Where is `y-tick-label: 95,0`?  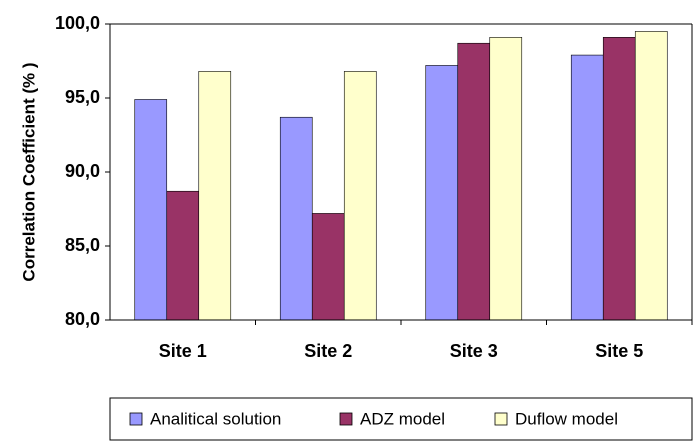 y-tick-label: 95,0 is located at coordinates (82, 97).